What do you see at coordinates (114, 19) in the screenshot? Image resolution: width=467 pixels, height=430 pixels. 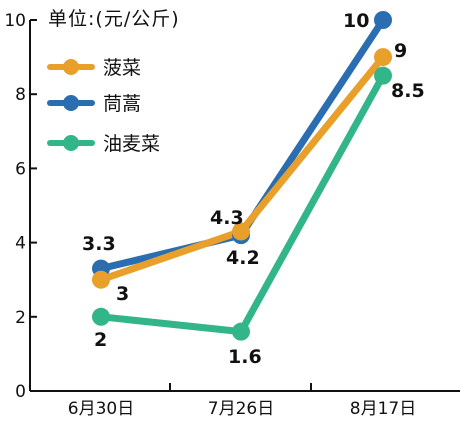 I see `unit-label: 单位:(元/公斤)` at bounding box center [114, 19].